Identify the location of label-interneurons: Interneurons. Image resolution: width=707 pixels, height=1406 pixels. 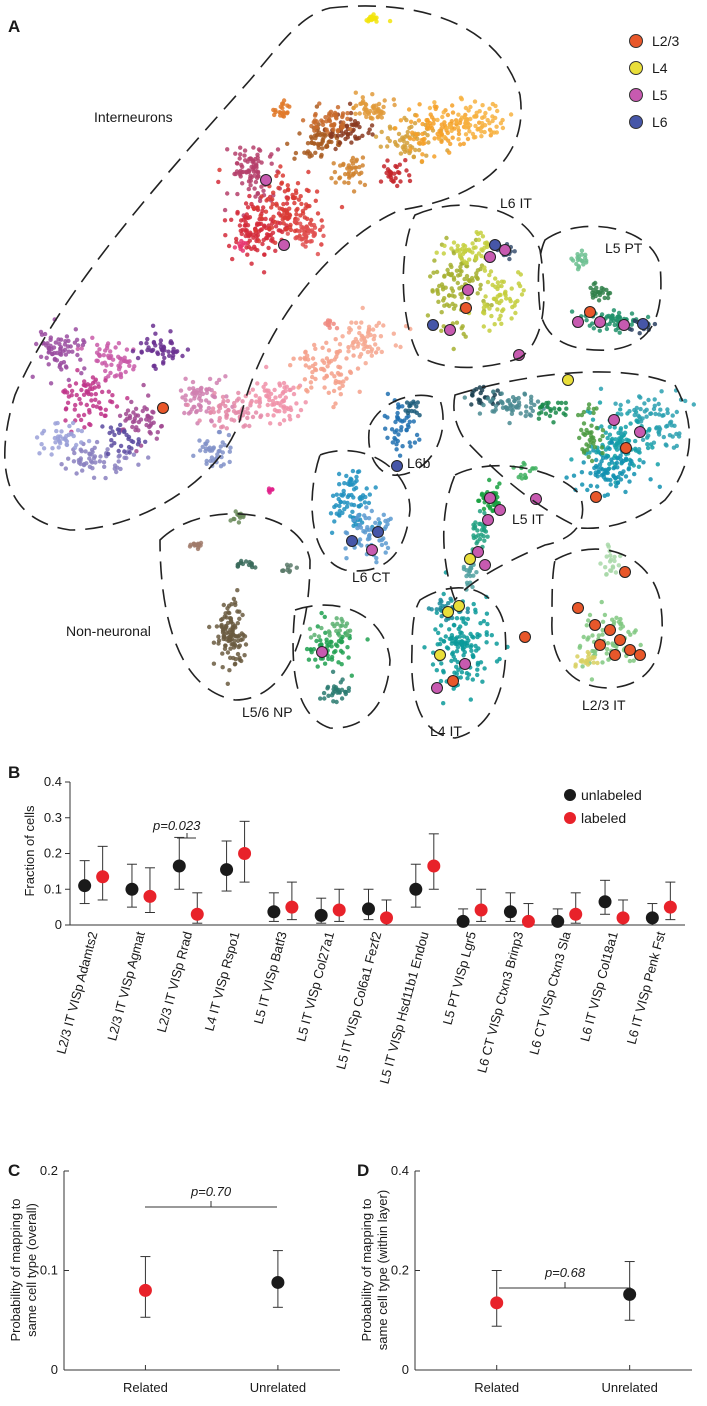
(133, 117).